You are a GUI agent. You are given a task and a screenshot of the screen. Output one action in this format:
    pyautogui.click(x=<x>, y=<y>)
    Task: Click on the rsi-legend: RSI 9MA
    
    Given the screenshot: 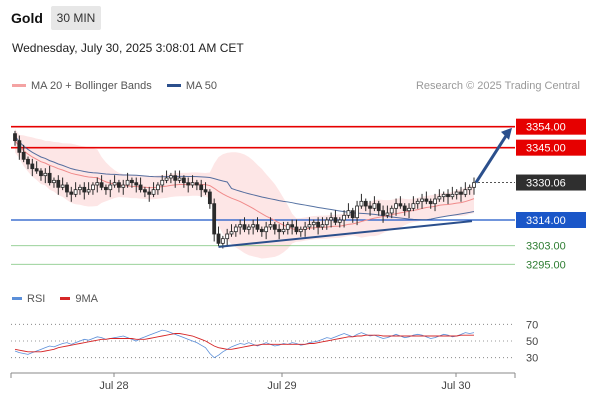 What is the action you would take?
    pyautogui.click(x=61, y=299)
    